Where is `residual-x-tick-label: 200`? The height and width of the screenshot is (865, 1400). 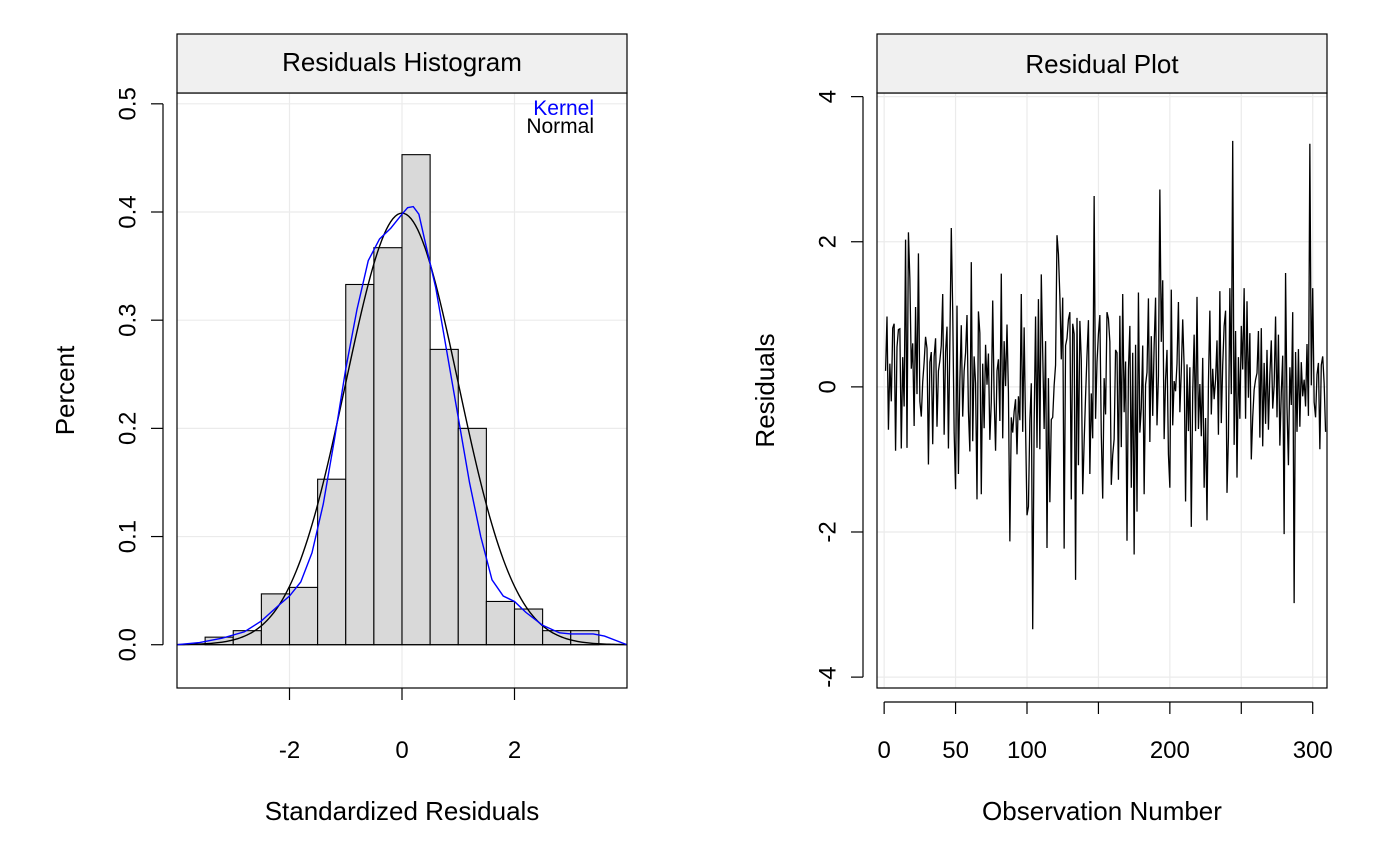
residual-x-tick-label: 200 is located at coordinates (1170, 750).